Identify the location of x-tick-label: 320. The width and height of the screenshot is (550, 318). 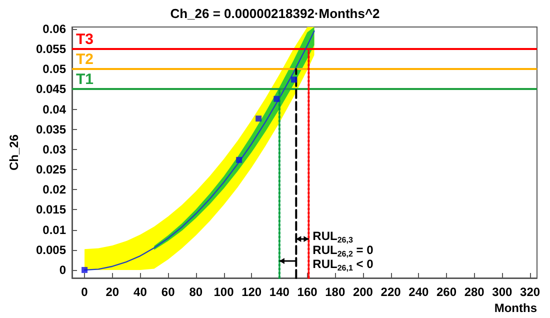
(530, 292).